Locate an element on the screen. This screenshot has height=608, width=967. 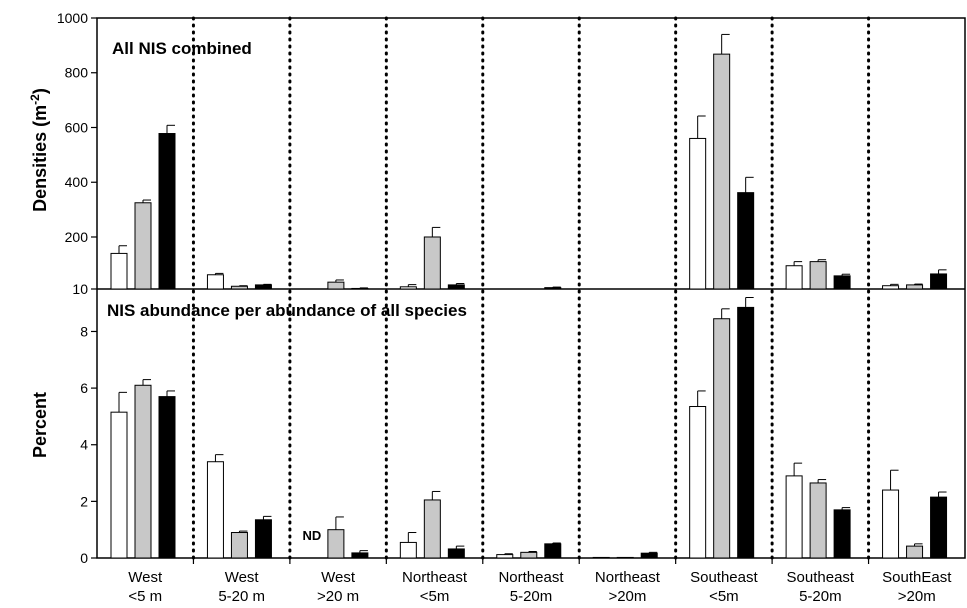
y-tick-label: 800 is located at coordinates (77, 73).